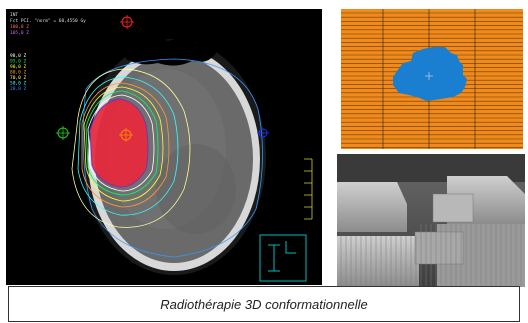 Image resolution: width=528 pixels, height=323 pixels. Describe the element at coordinates (18, 56) in the screenshot. I see `isodose-legend-item: 98,0 Z` at that location.